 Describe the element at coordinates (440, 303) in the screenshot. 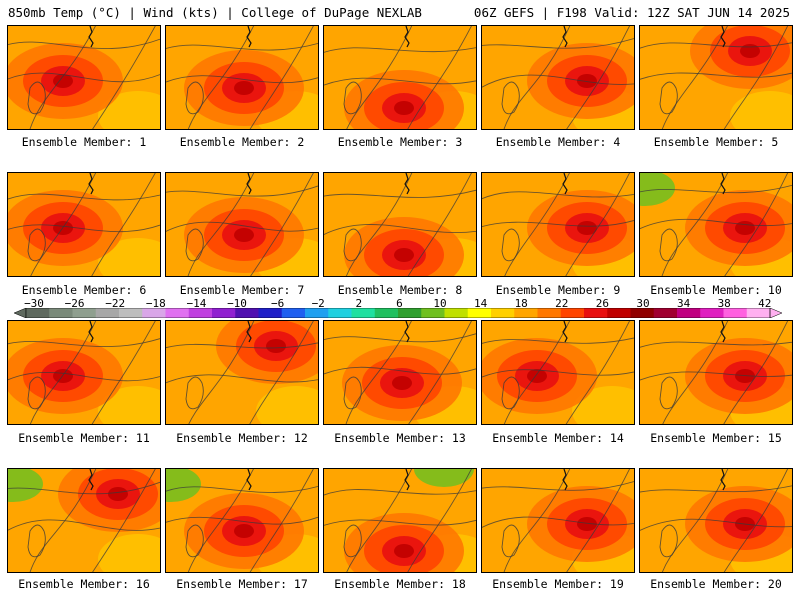

I see `colorbar-tick-label: 10` at that location.